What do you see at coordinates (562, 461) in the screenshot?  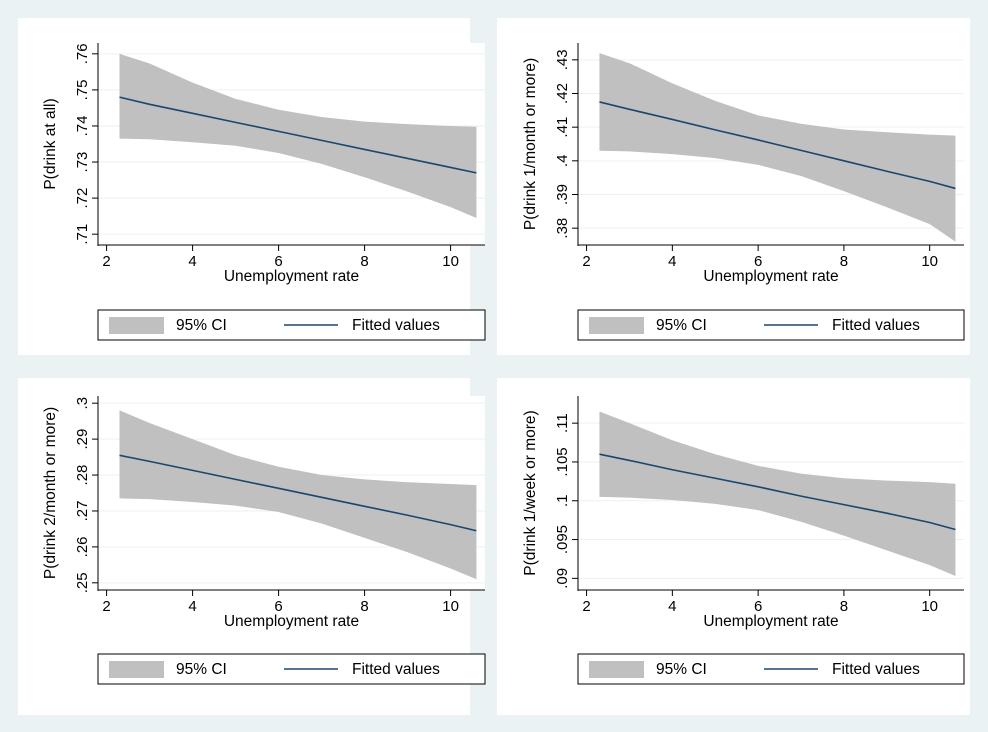 I see `y-tick-label: .105` at bounding box center [562, 461].